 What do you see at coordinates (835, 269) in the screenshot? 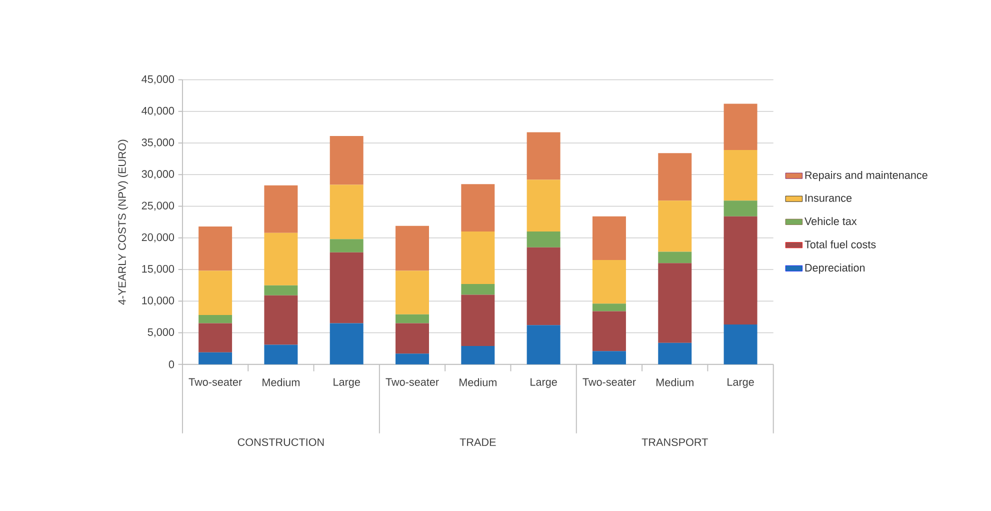
I see `legend-label: Depreciation` at bounding box center [835, 269].